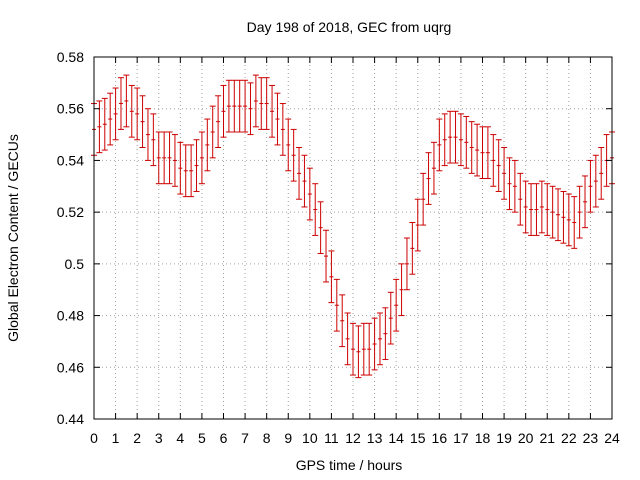  I want to click on y-tick-label: 0.54, so click(70, 160).